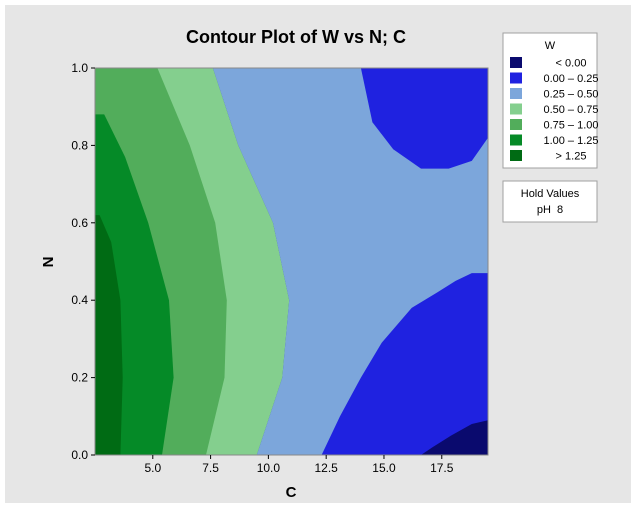 This screenshot has height=514, width=641. What do you see at coordinates (550, 46) in the screenshot?
I see `legend-title: W` at bounding box center [550, 46].